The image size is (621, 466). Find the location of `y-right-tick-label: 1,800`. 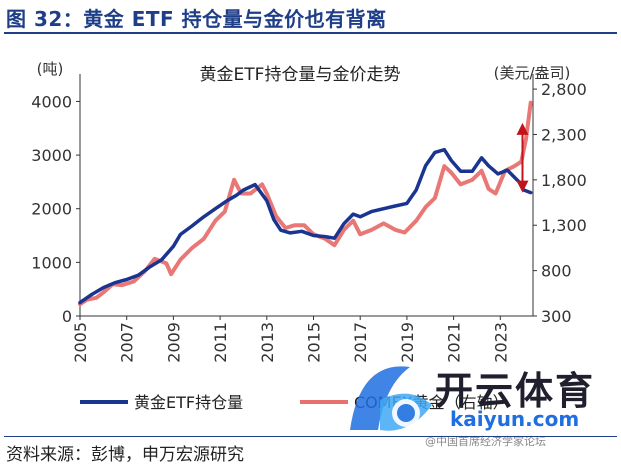

y-right-tick-label: 1,800 is located at coordinates (564, 180).